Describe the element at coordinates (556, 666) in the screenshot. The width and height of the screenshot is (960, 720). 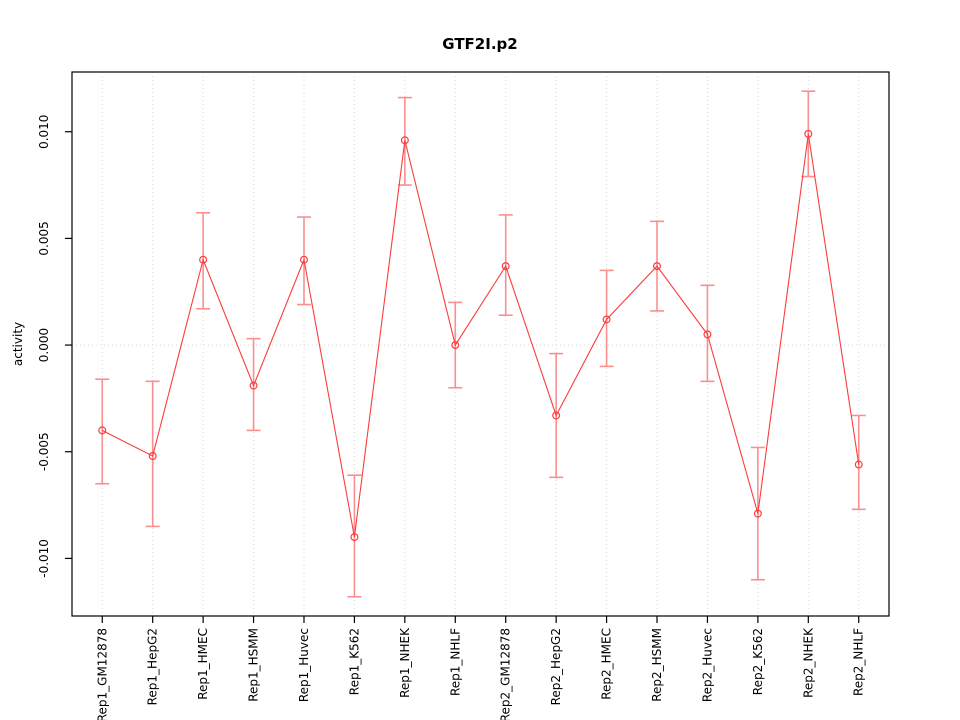
I see `x-tick-label: Rep2_HepG2` at that location.